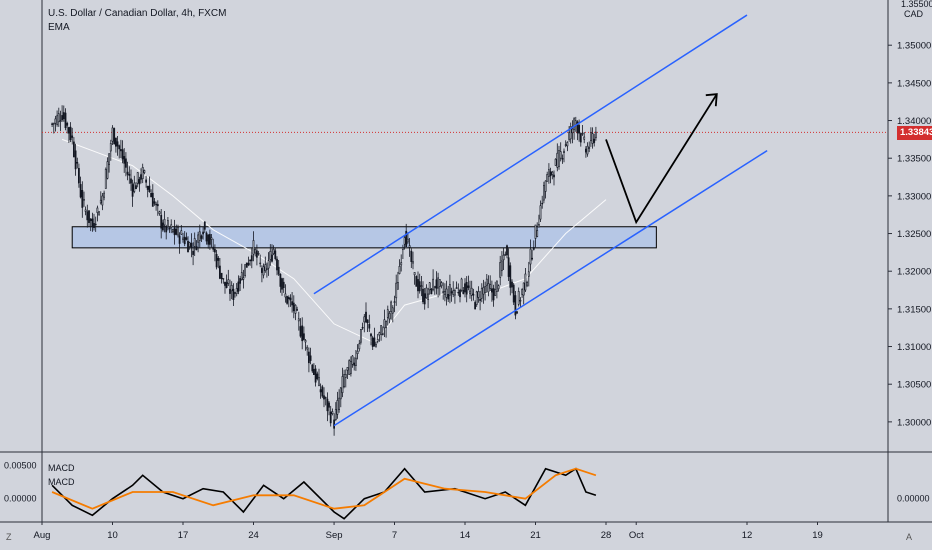 This screenshot has width=932, height=550. Describe the element at coordinates (364, 237) in the screenshot. I see `support-zone` at that location.